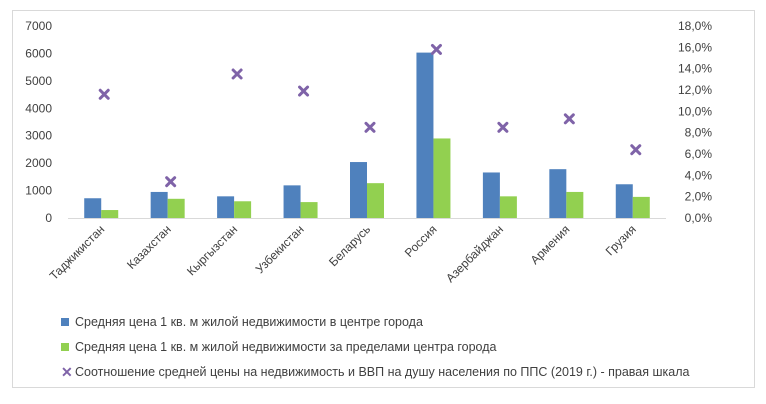 The height and width of the screenshot is (404, 766). What do you see at coordinates (621, 240) in the screenshot?
I see `category-label: Грузия` at bounding box center [621, 240].